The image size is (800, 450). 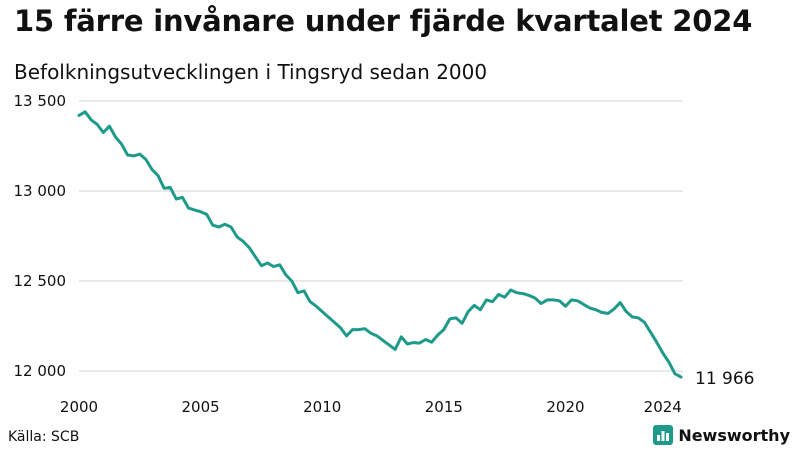 I want to click on x-tick-label: 2020, so click(x=565, y=407).